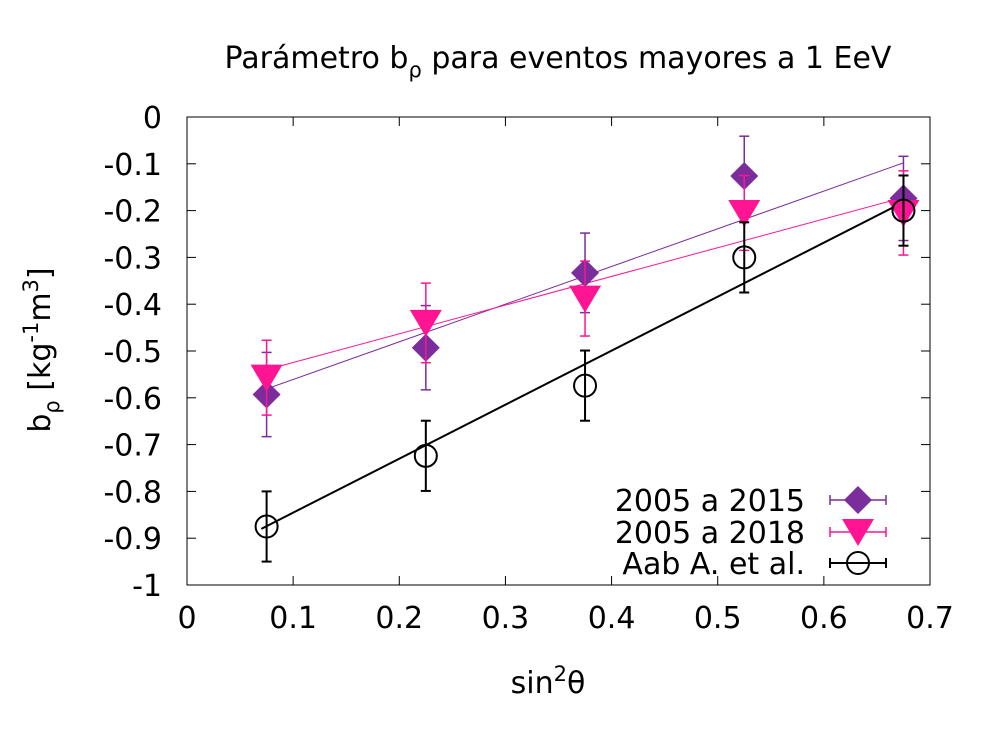  I want to click on y-axis-label-sub: ρ, so click(52, 406).